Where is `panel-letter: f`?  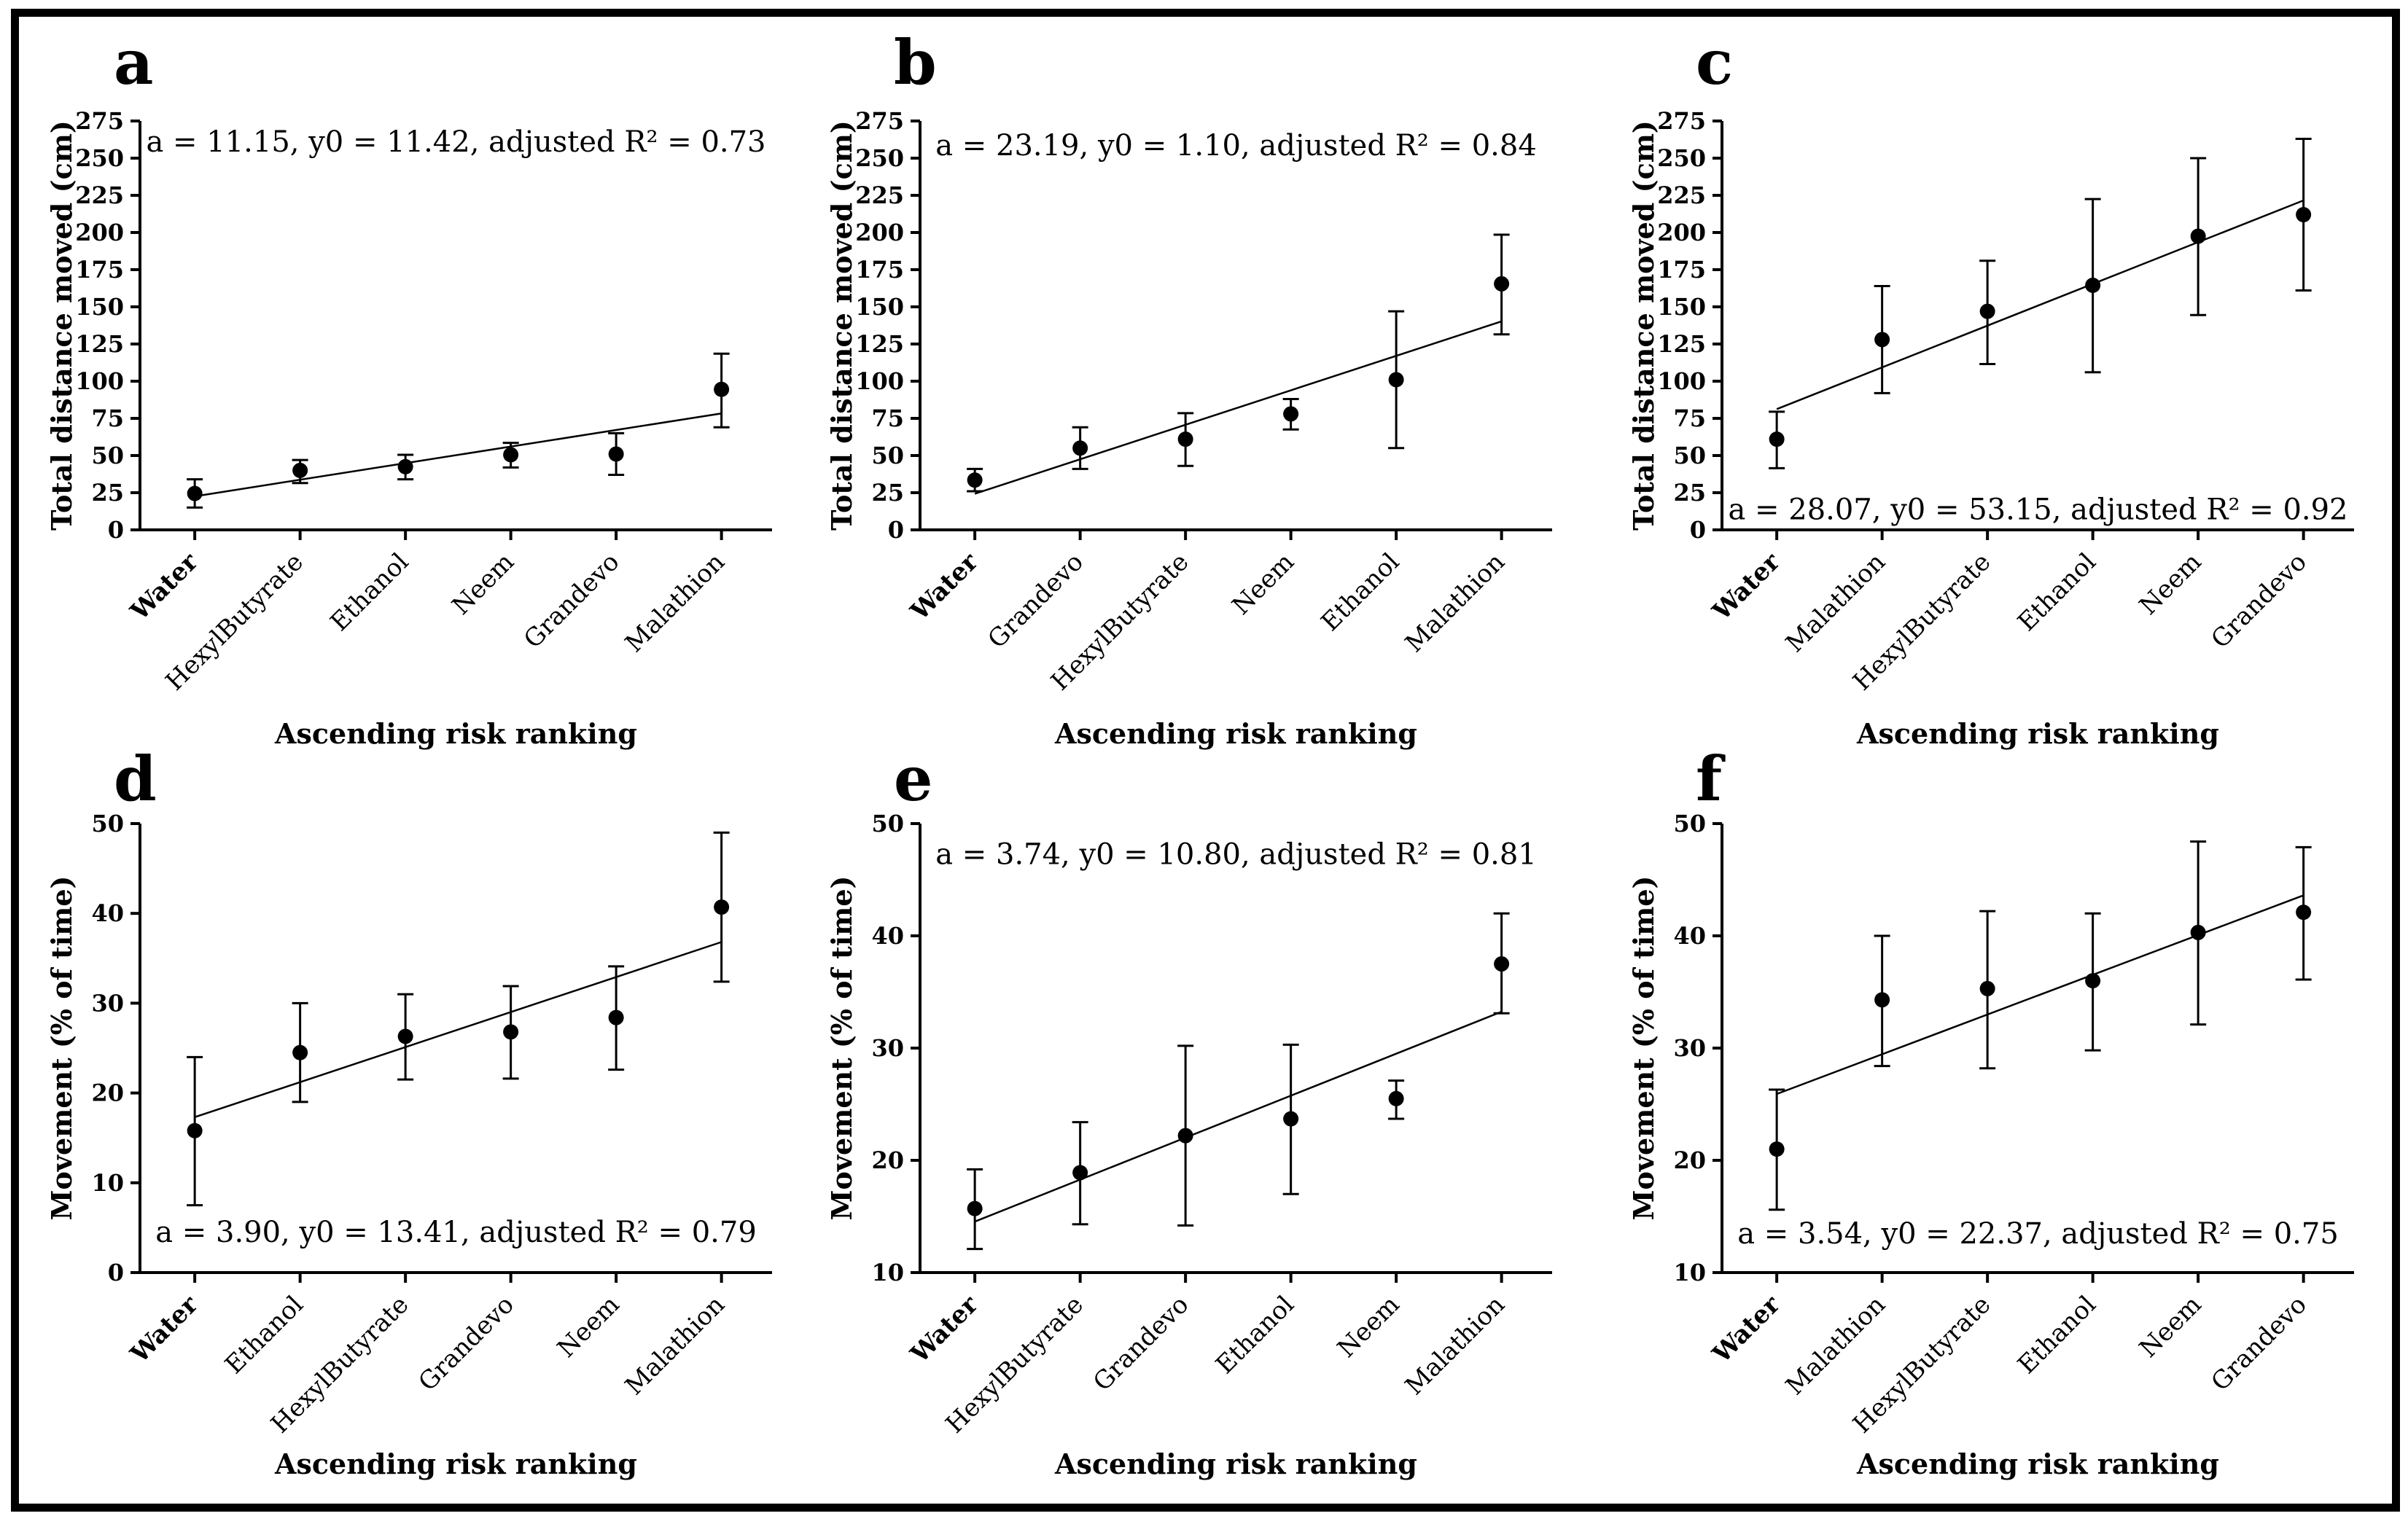 panel-letter: f is located at coordinates (1711, 779).